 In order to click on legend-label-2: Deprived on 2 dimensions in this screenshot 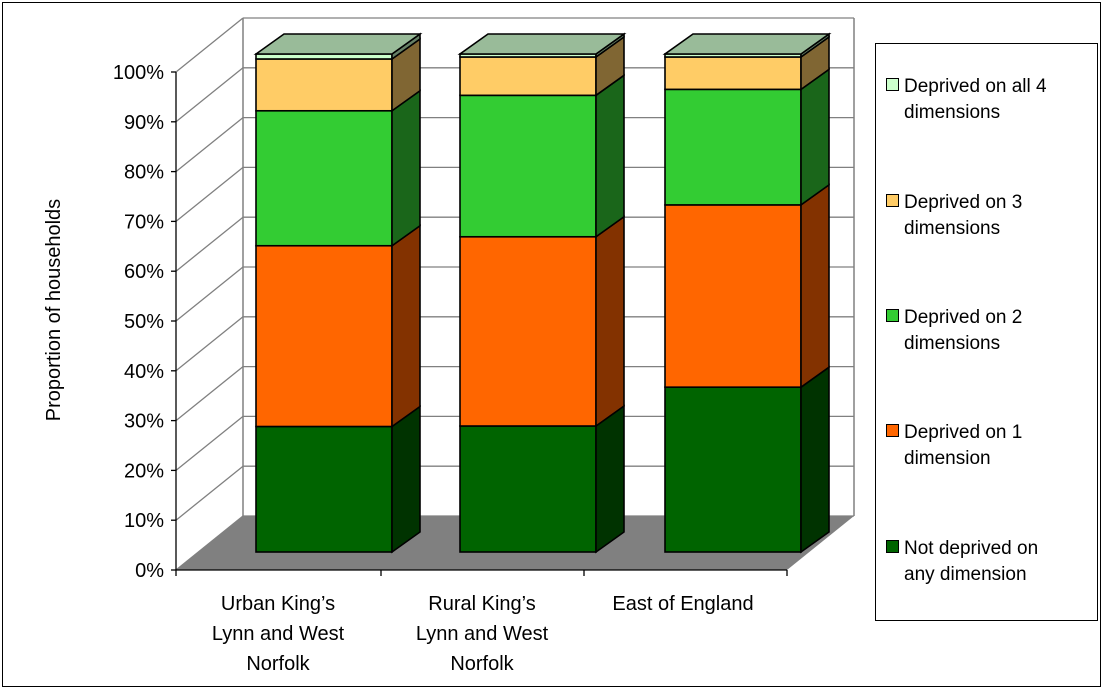, I will do `click(1001, 331)`.